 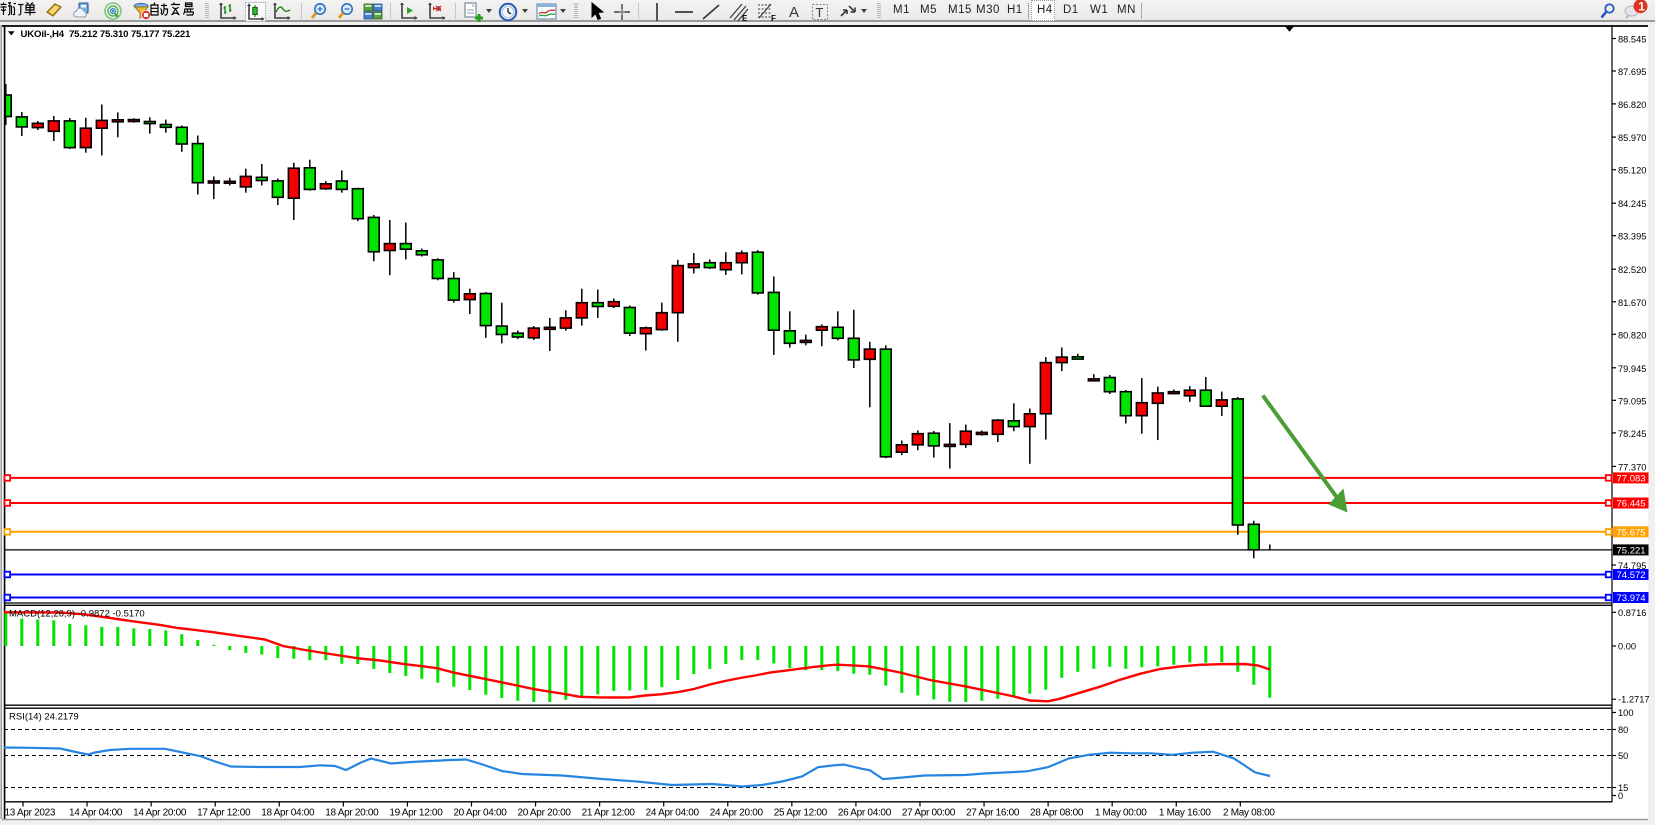 What do you see at coordinates (160, 813) in the screenshot?
I see `svg-text: 14 Apr 20:00` at bounding box center [160, 813].